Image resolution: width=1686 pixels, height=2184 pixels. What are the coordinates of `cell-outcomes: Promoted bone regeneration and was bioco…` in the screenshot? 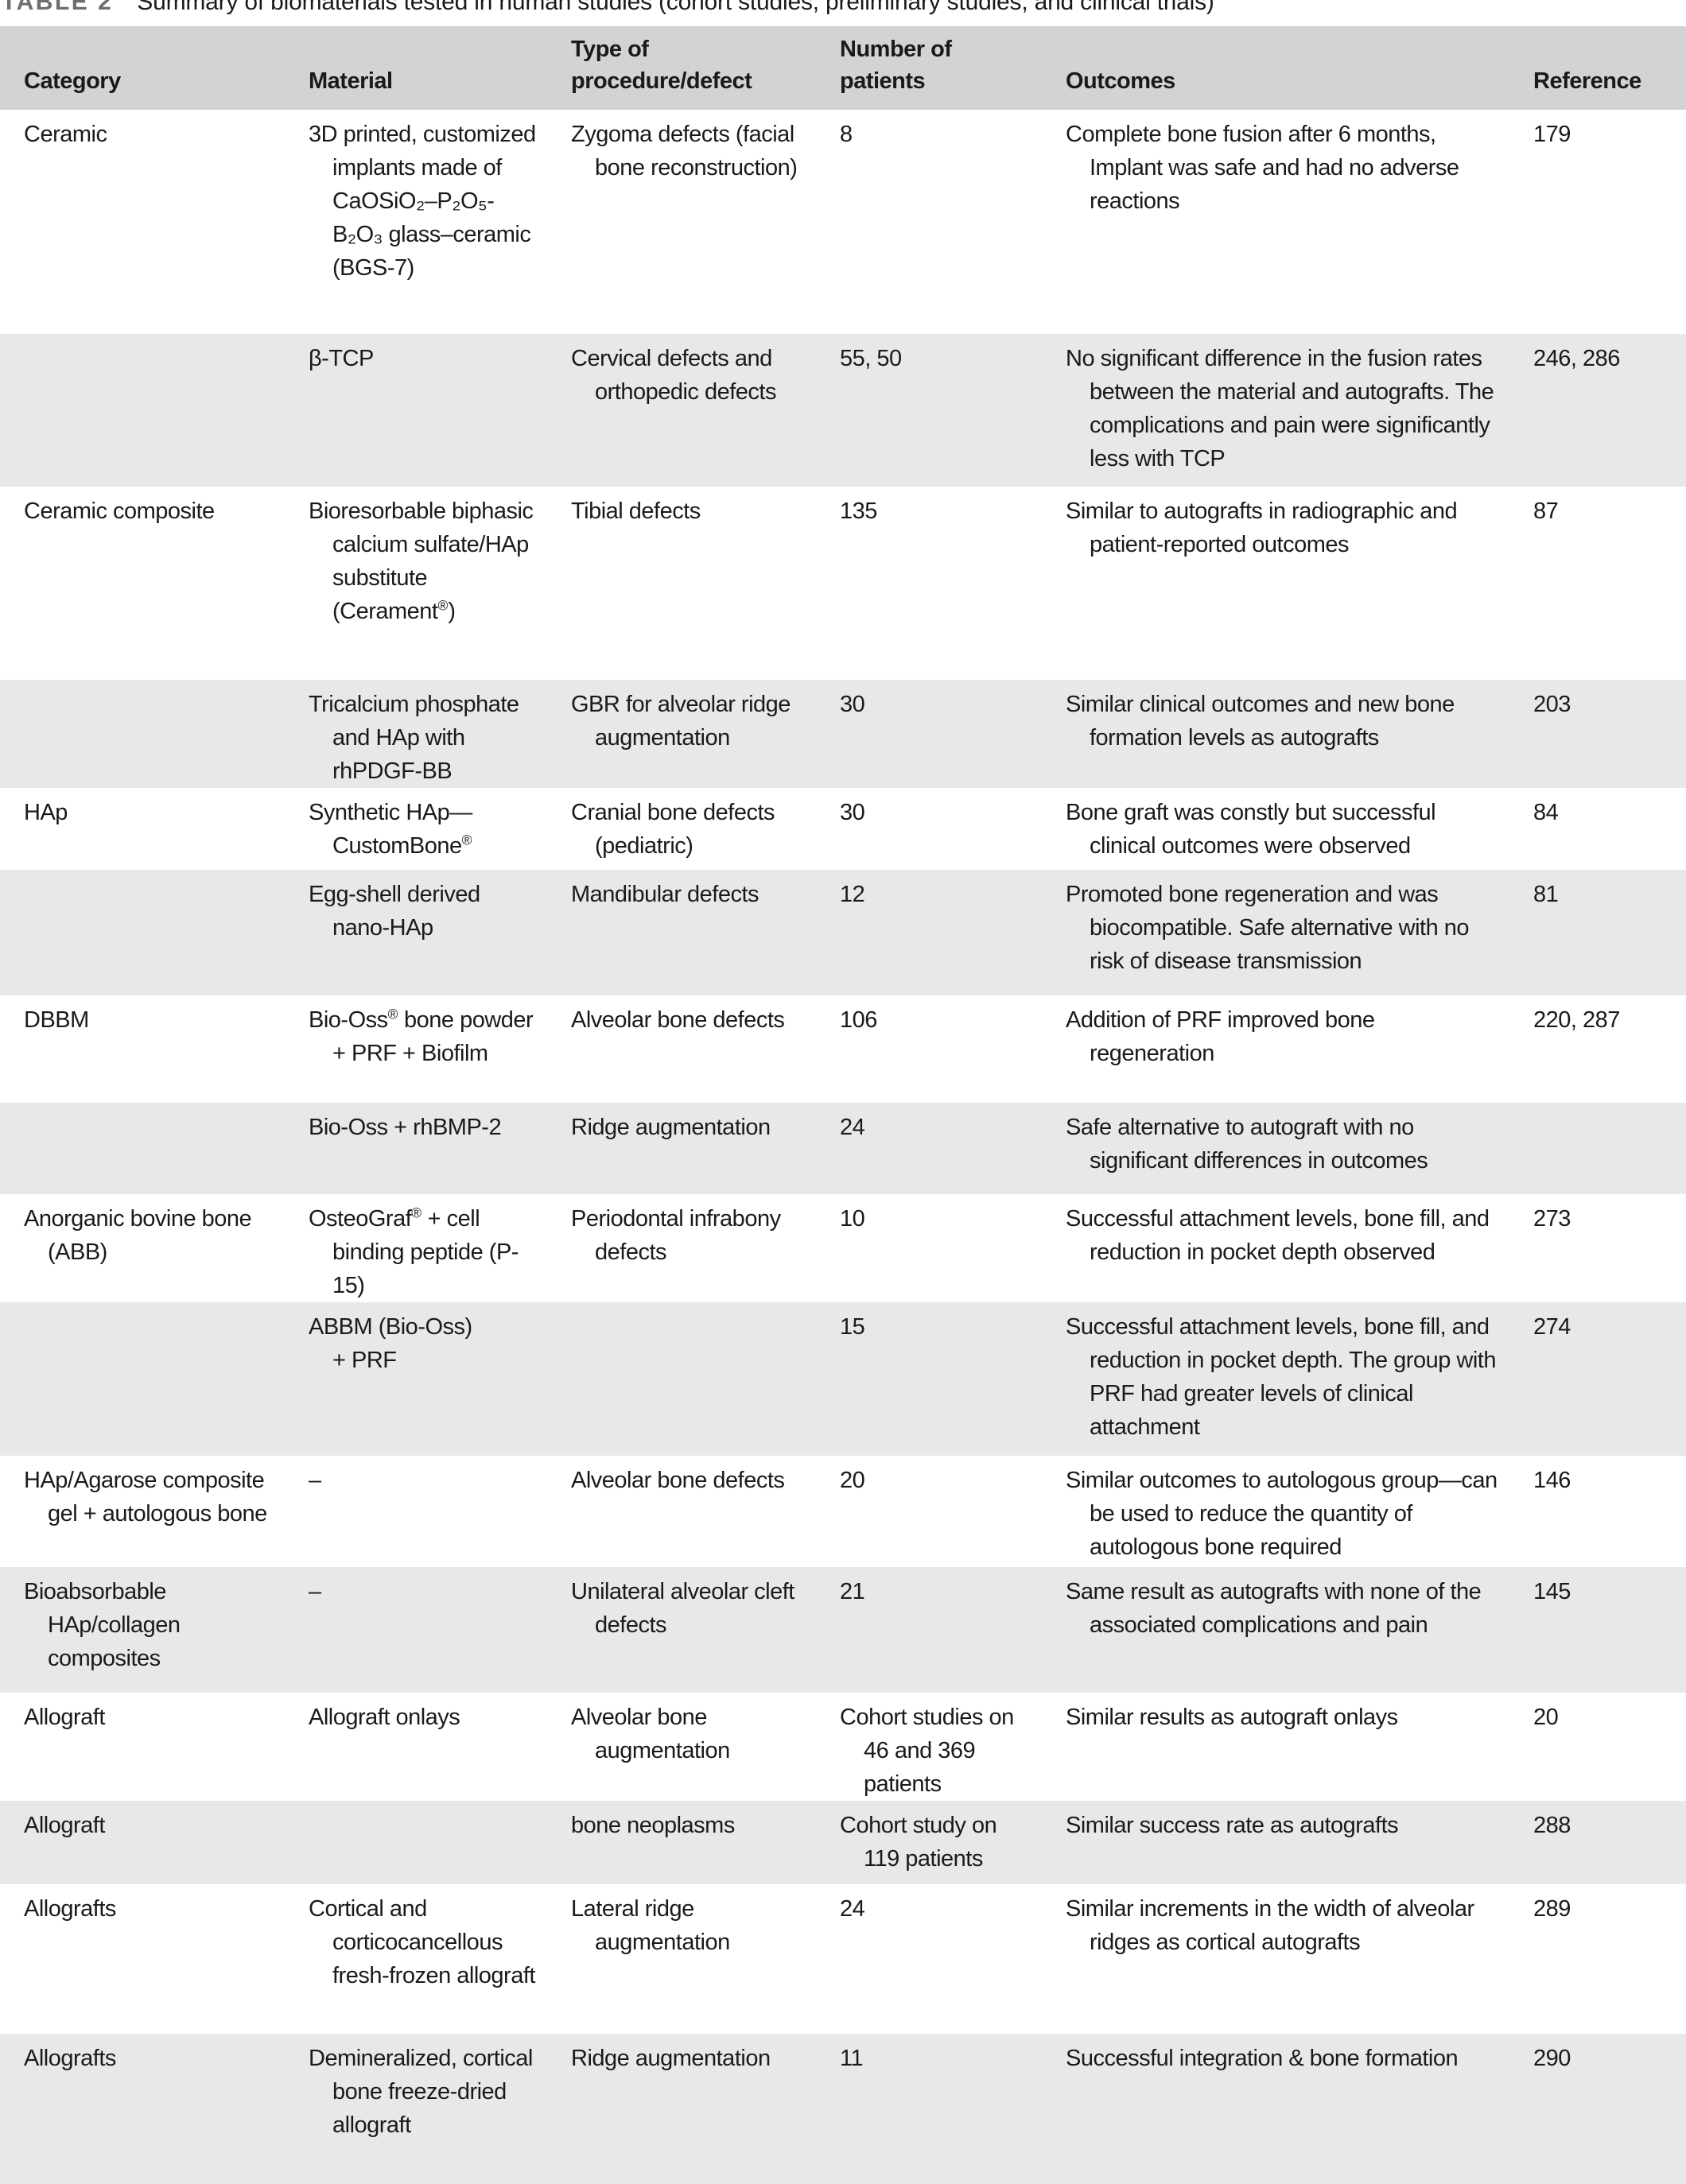 It's located at (1275, 932).